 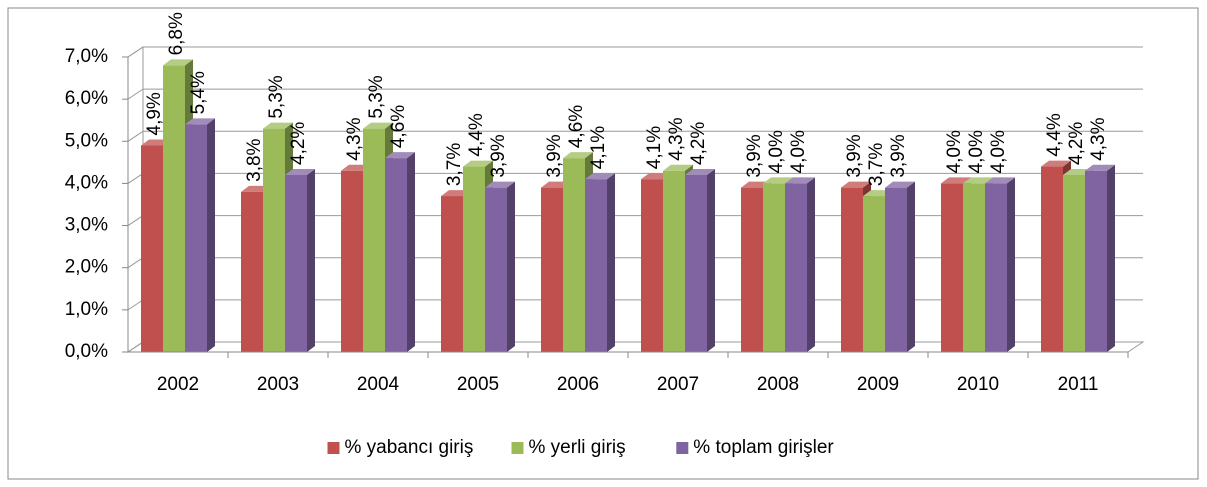 What do you see at coordinates (86, 309) in the screenshot?
I see `y-tick-label: 1,0%` at bounding box center [86, 309].